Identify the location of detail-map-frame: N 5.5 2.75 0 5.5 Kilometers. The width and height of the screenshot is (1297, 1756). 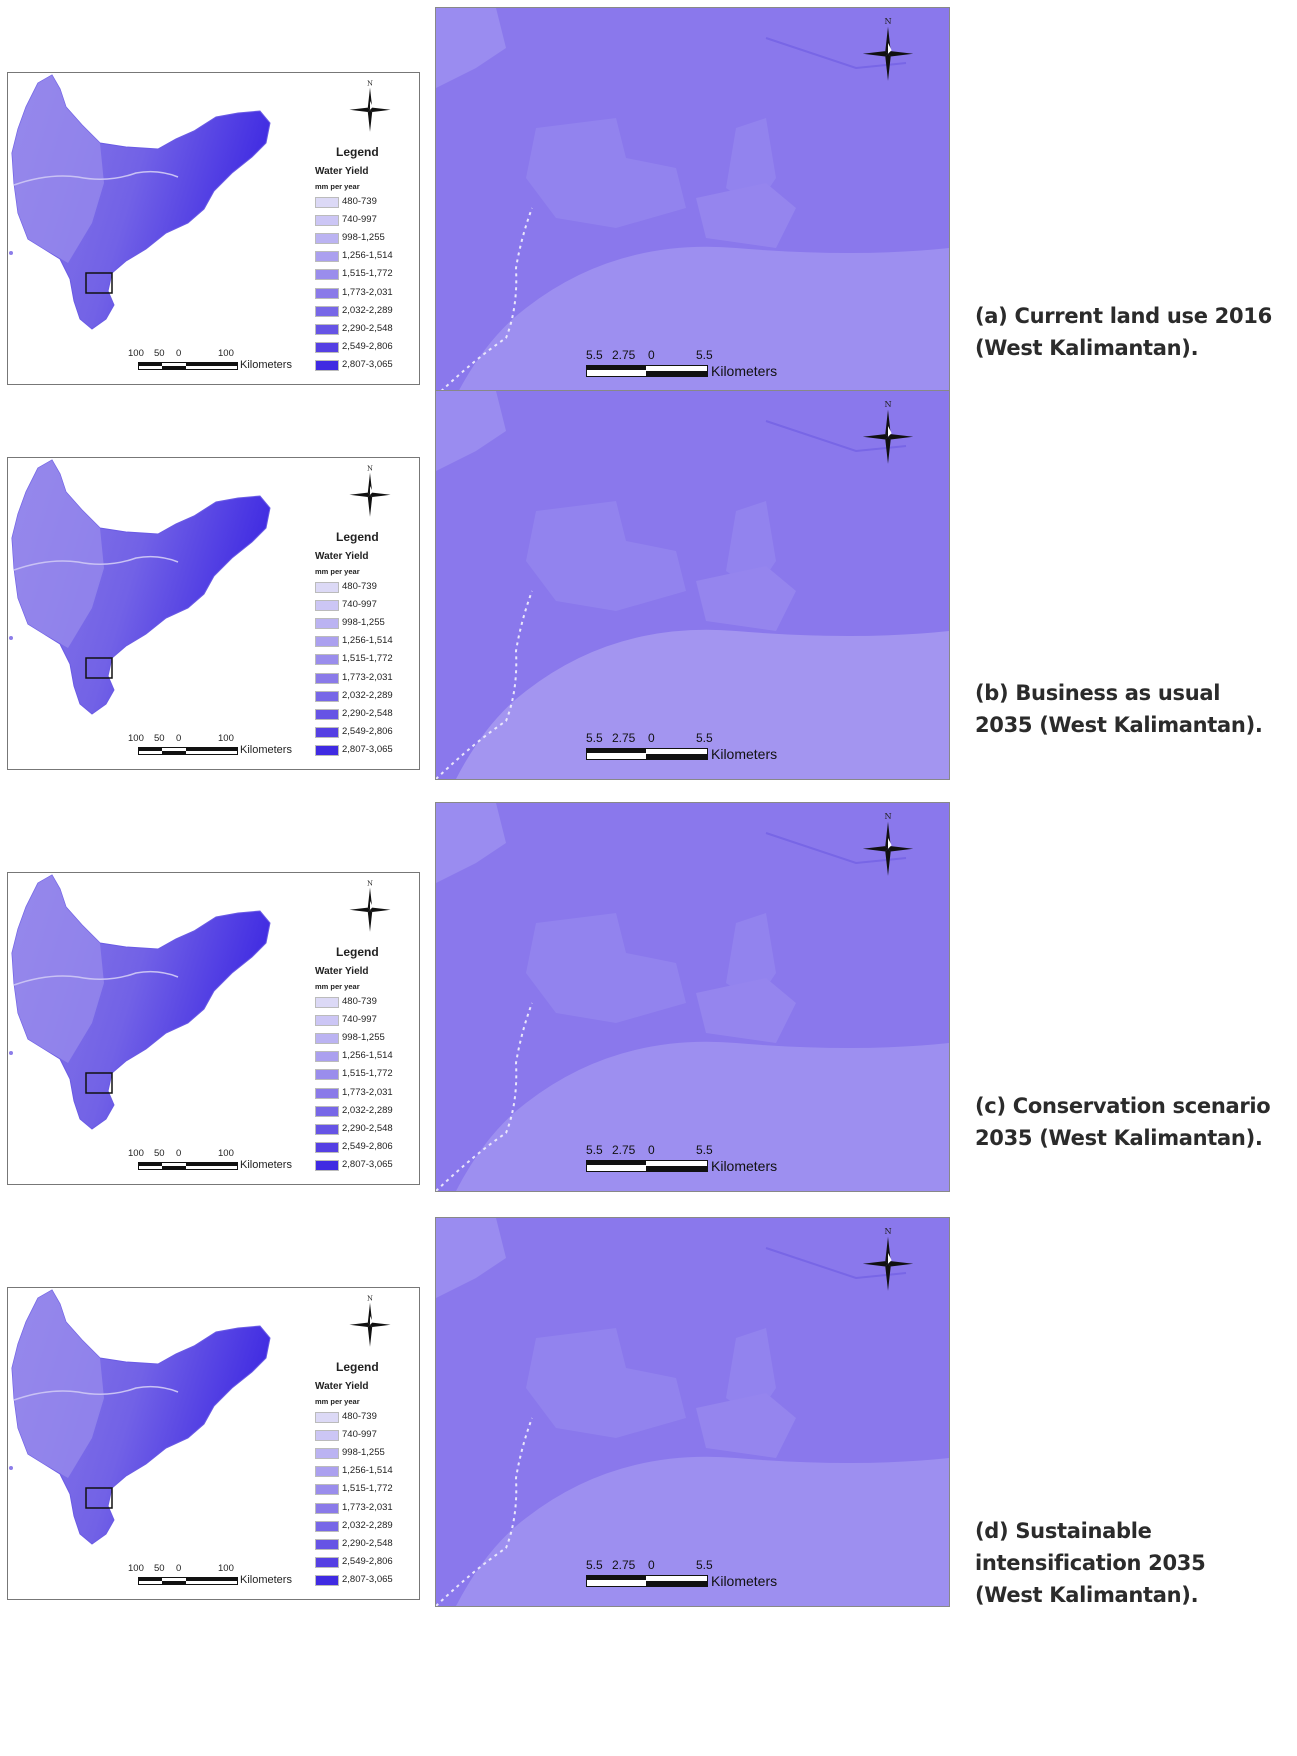
(692, 997).